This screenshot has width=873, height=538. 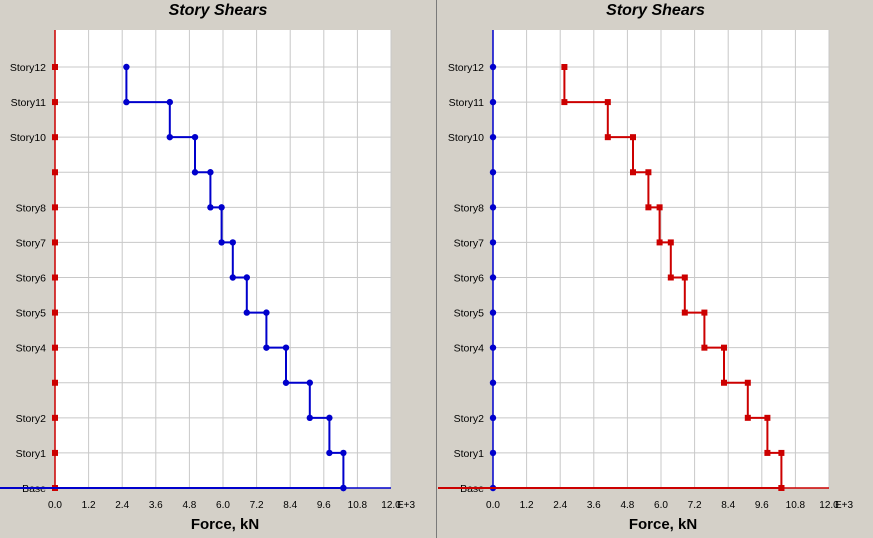 What do you see at coordinates (31, 208) in the screenshot?
I see `story-label: Story8` at bounding box center [31, 208].